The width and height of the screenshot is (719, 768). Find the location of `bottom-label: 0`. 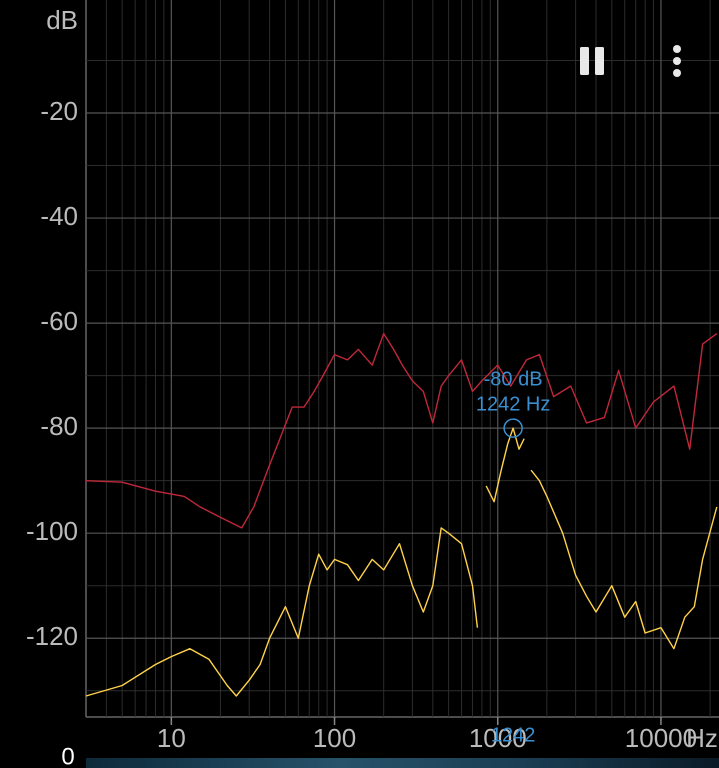

bottom-label: 0 is located at coordinates (67, 755).